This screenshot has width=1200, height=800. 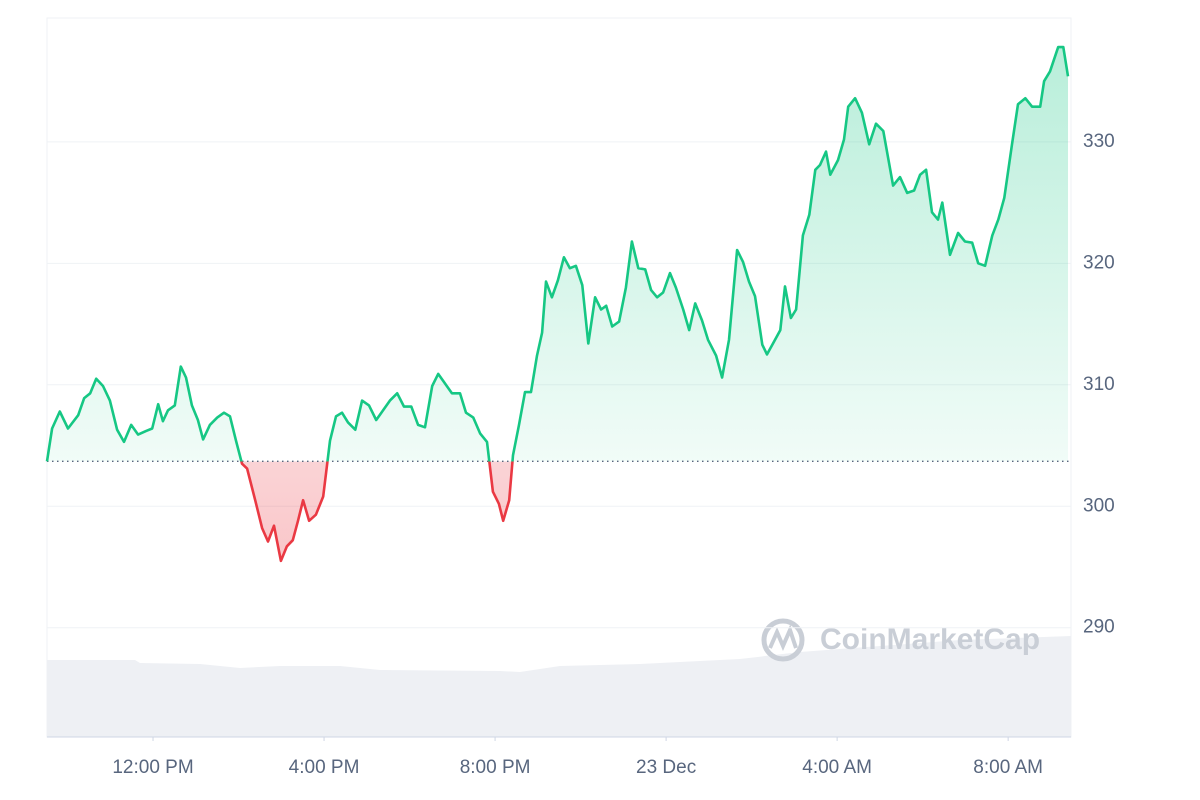 What do you see at coordinates (1099, 627) in the screenshot?
I see `y-tick-label: 290` at bounding box center [1099, 627].